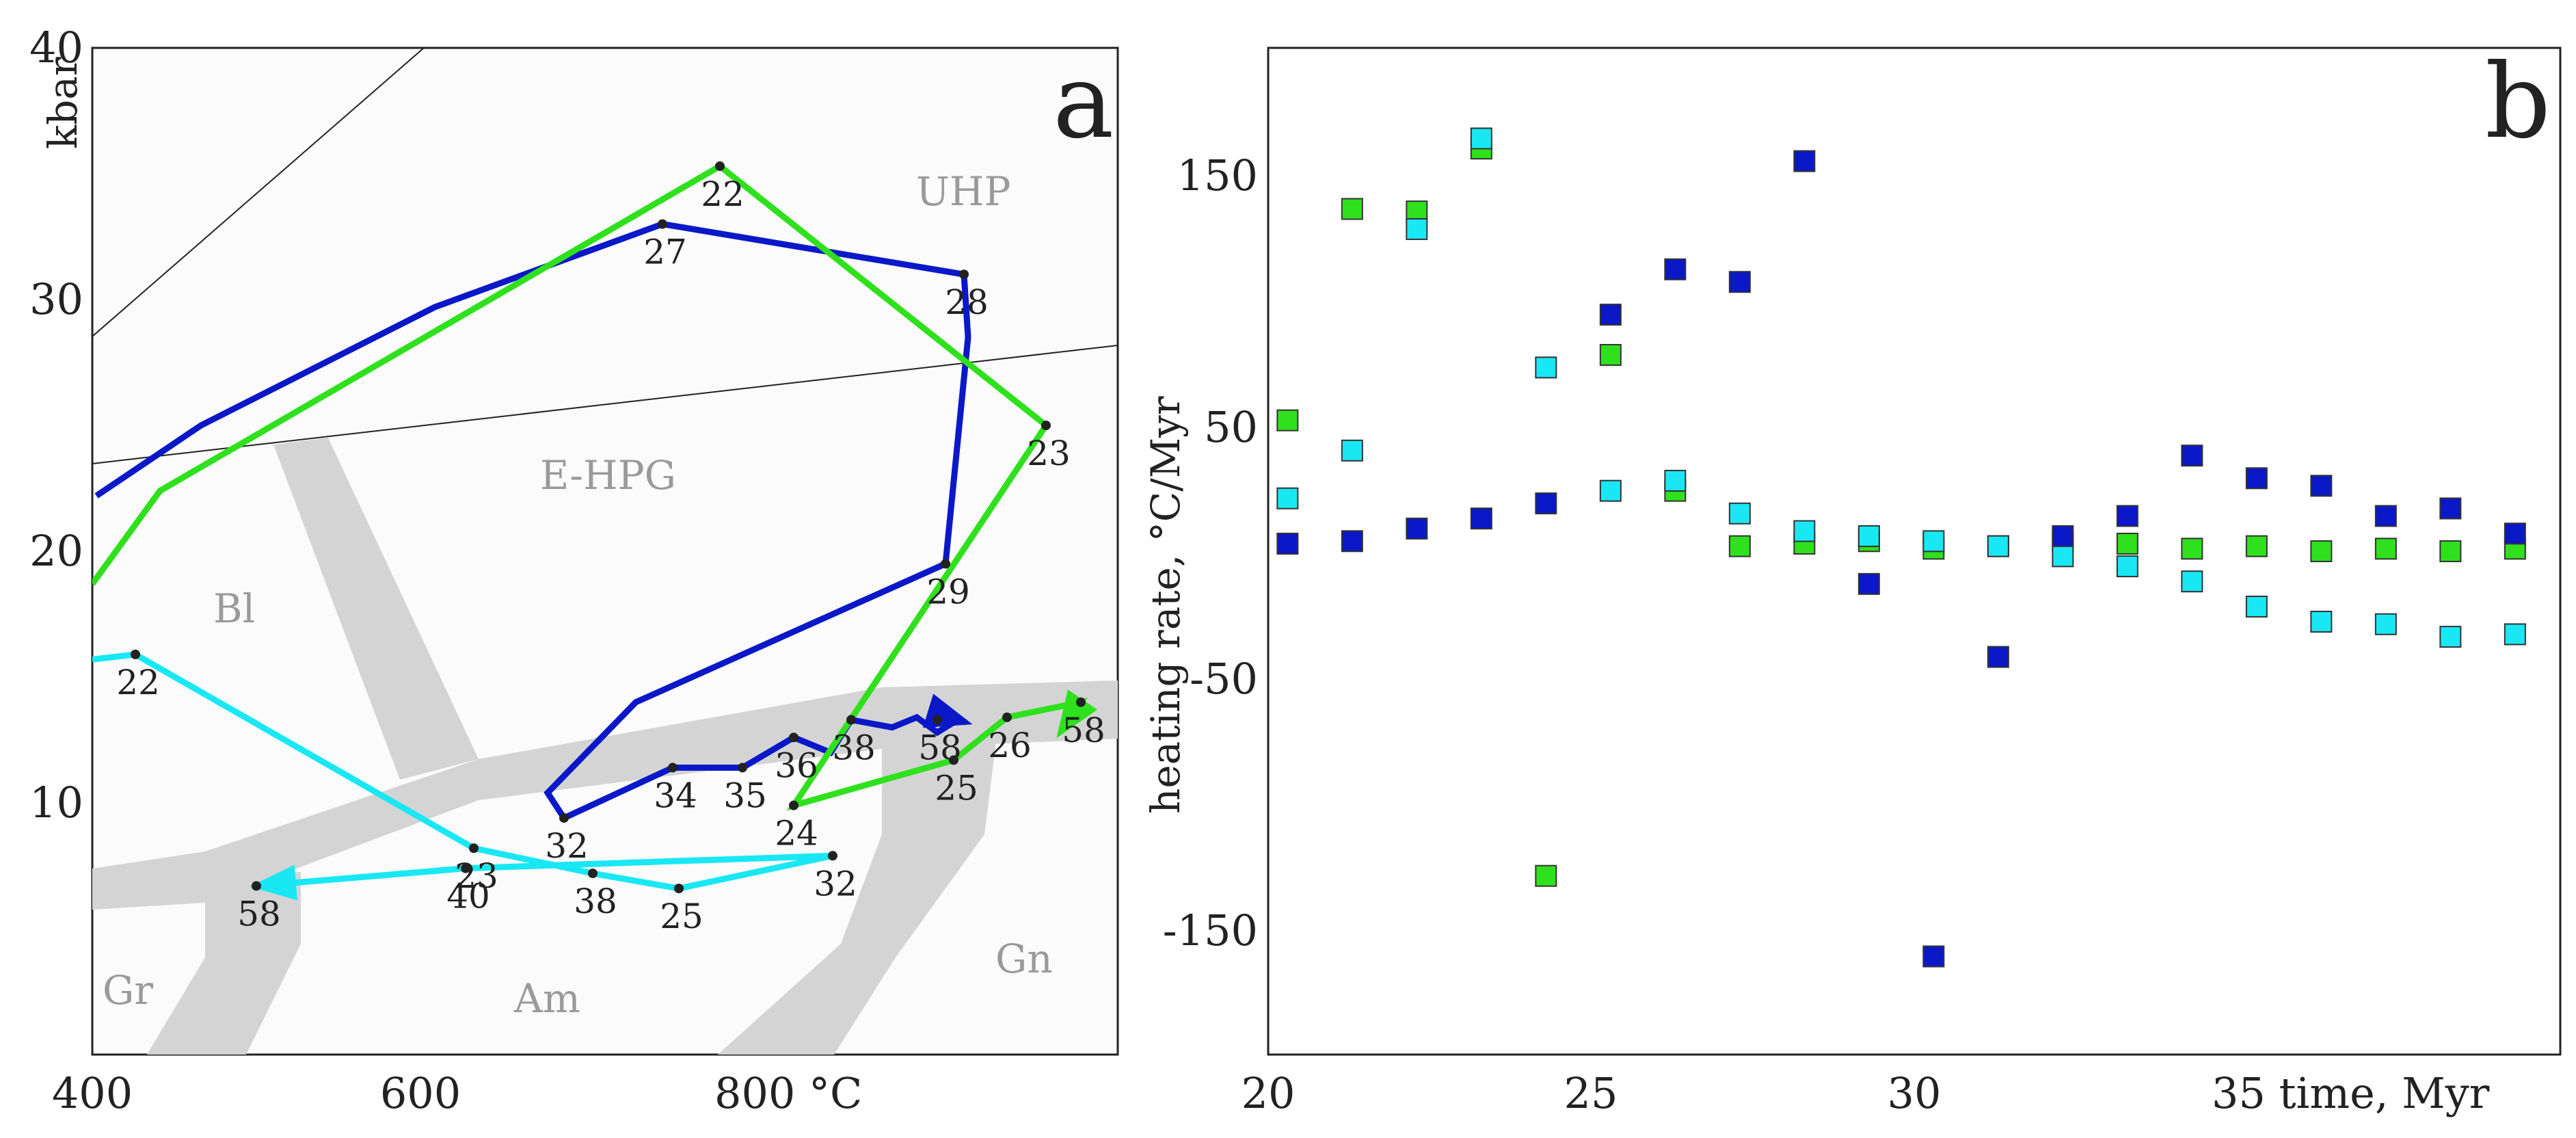 The width and height of the screenshot is (2576, 1138). I want to click on pt-path-green-arrowhead, so click(1077, 714).